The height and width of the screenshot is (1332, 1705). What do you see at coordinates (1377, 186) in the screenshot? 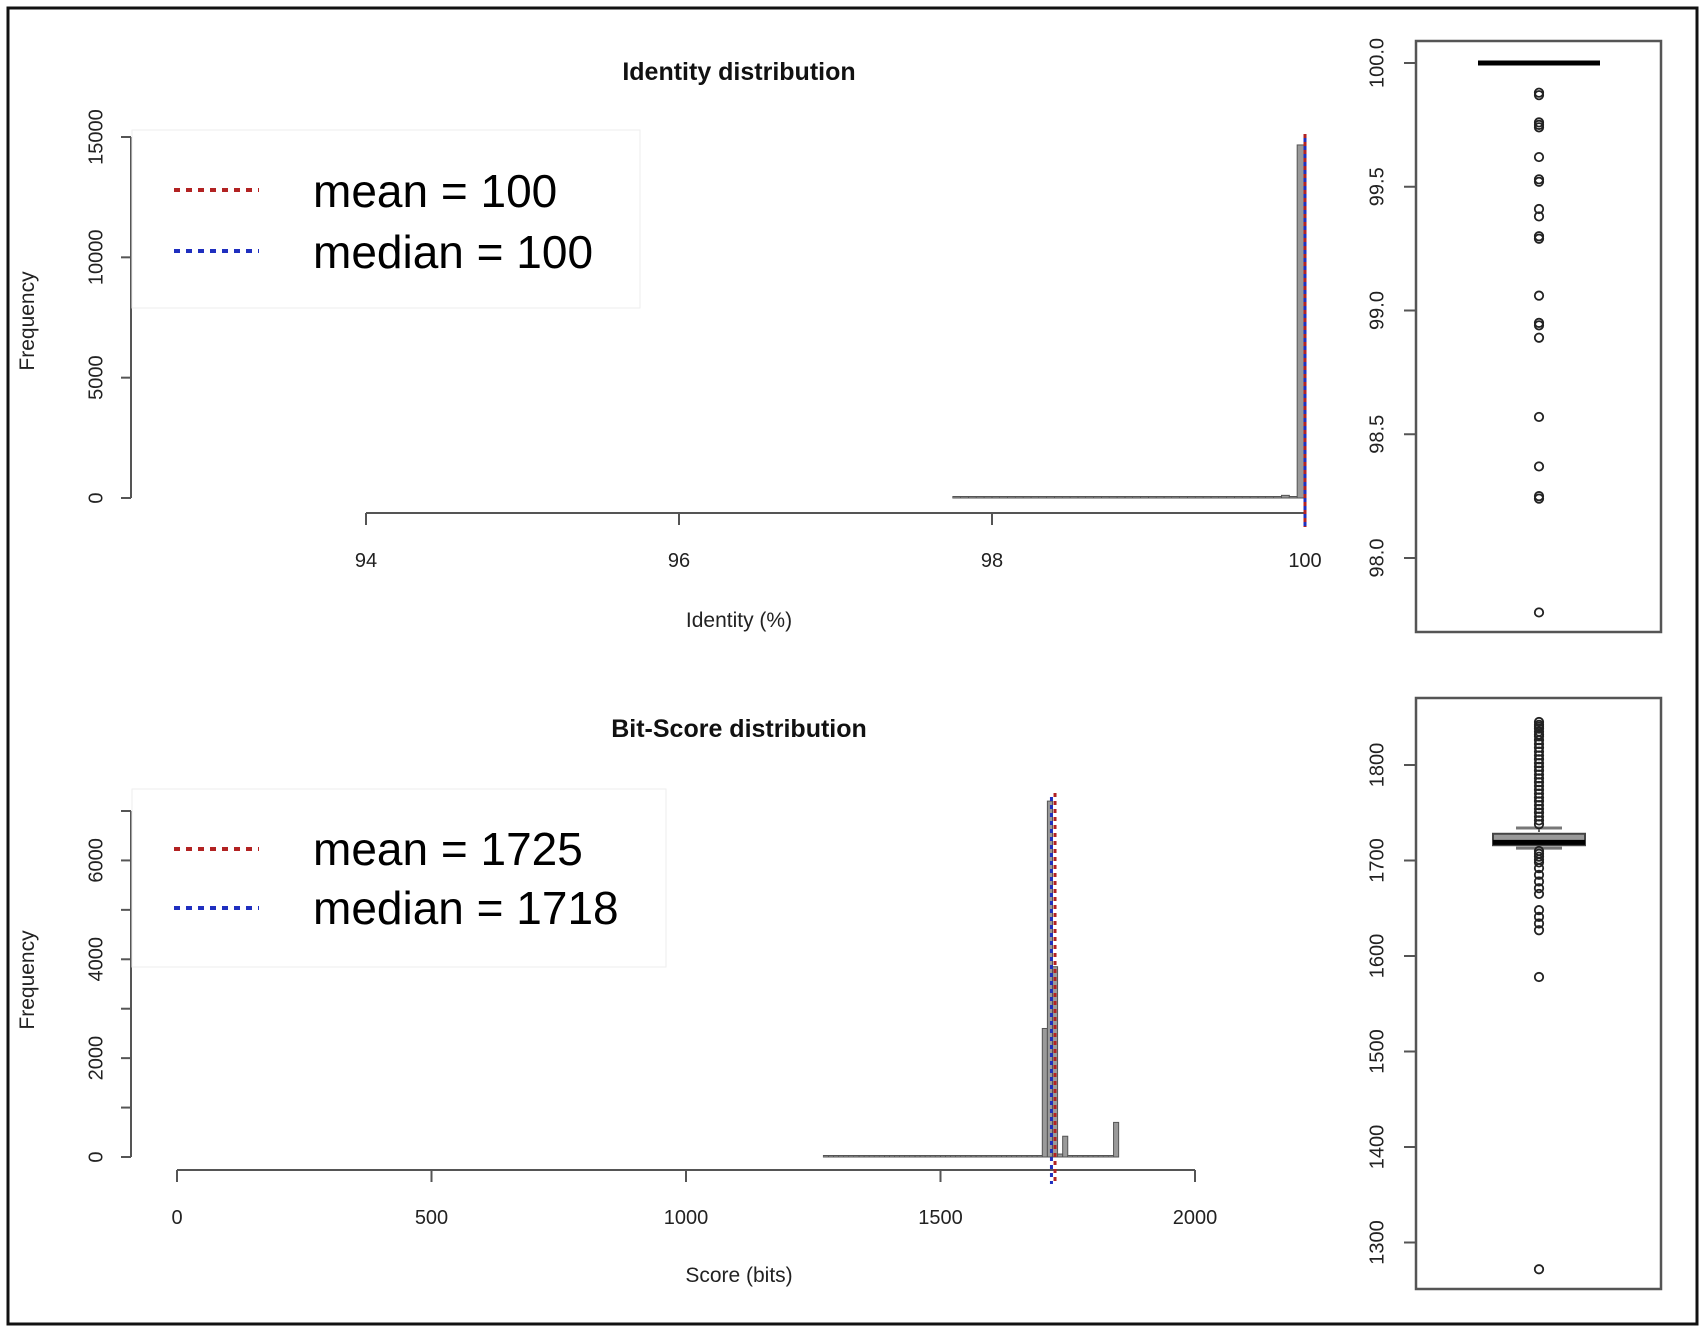
I see `y-tick-label: 99.5` at bounding box center [1377, 186].